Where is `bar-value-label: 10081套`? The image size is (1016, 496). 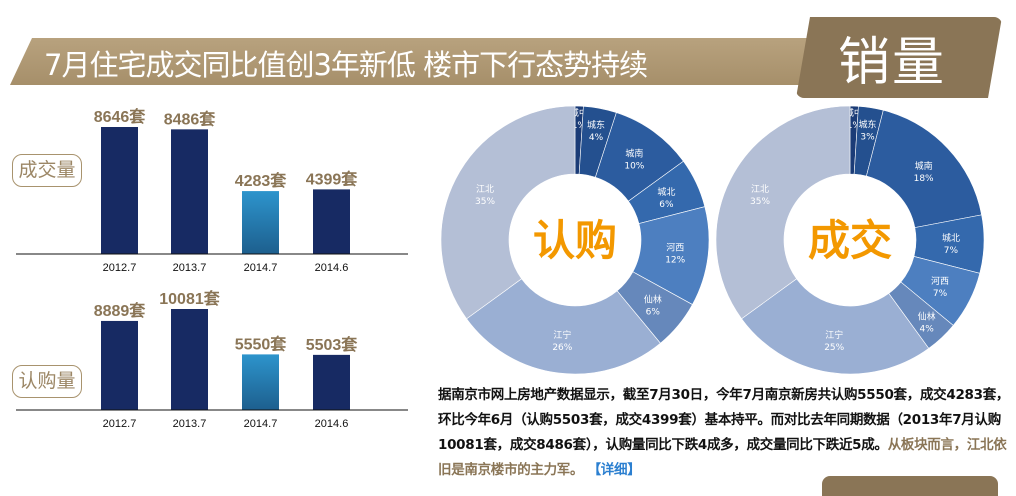 bar-value-label: 10081套 is located at coordinates (189, 298).